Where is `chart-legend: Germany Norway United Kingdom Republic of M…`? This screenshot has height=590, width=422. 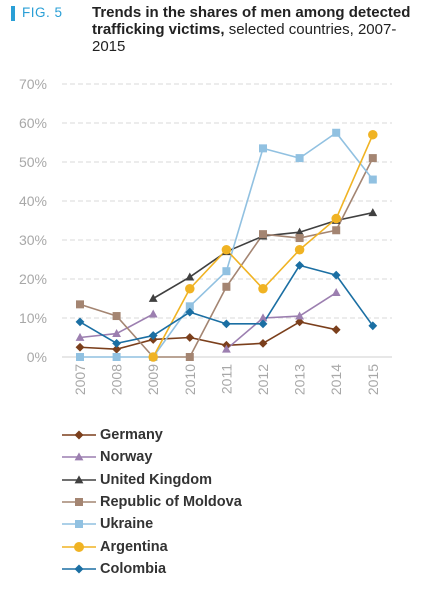 chart-legend: Germany Norway United Kingdom Republic of M… is located at coordinates (151, 502).